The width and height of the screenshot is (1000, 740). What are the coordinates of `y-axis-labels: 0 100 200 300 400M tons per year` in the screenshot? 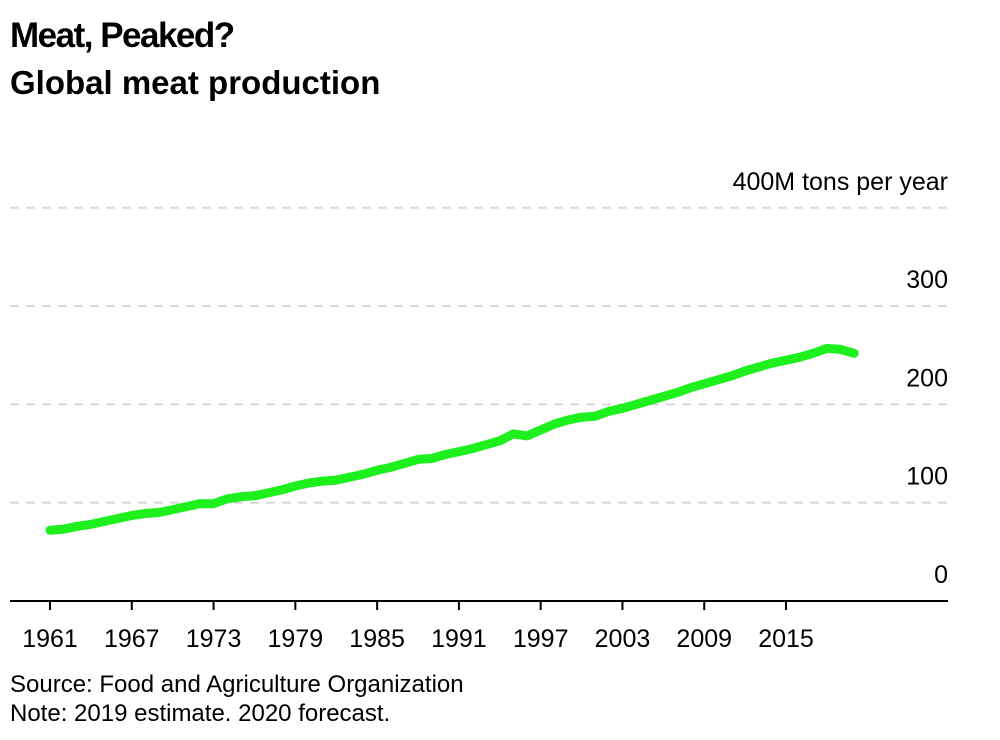 It's located at (840, 378).